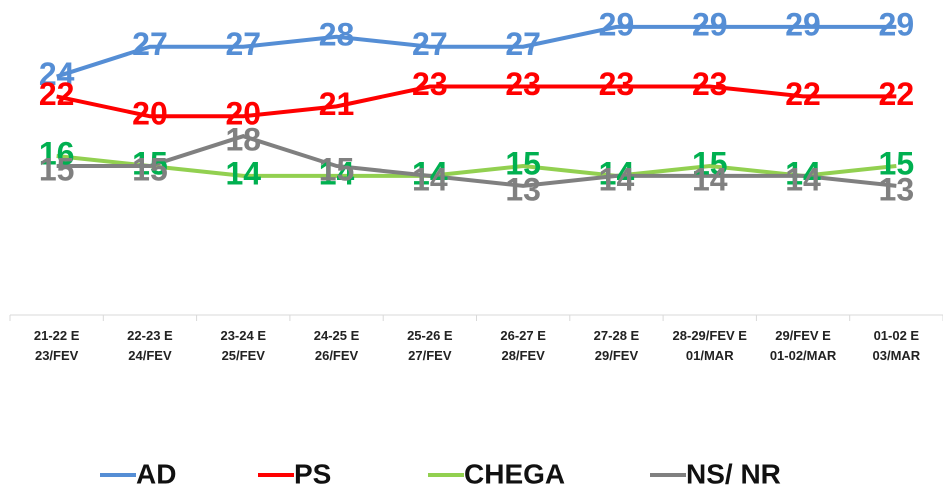 This screenshot has height=495, width=943. I want to click on x-tick-label: 21-22 E 23/FEV, so click(57, 345).